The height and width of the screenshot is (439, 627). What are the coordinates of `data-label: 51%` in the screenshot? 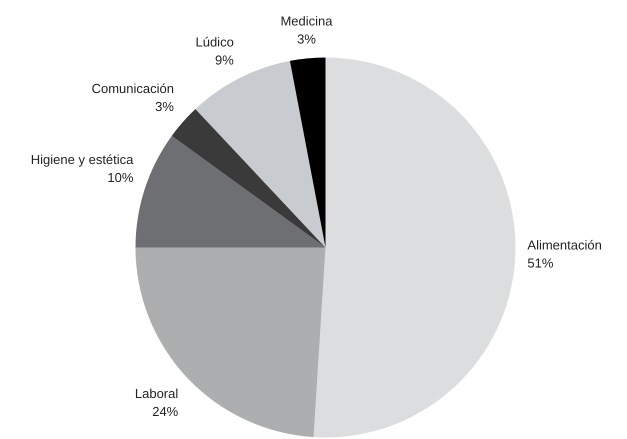 It's located at (540, 262).